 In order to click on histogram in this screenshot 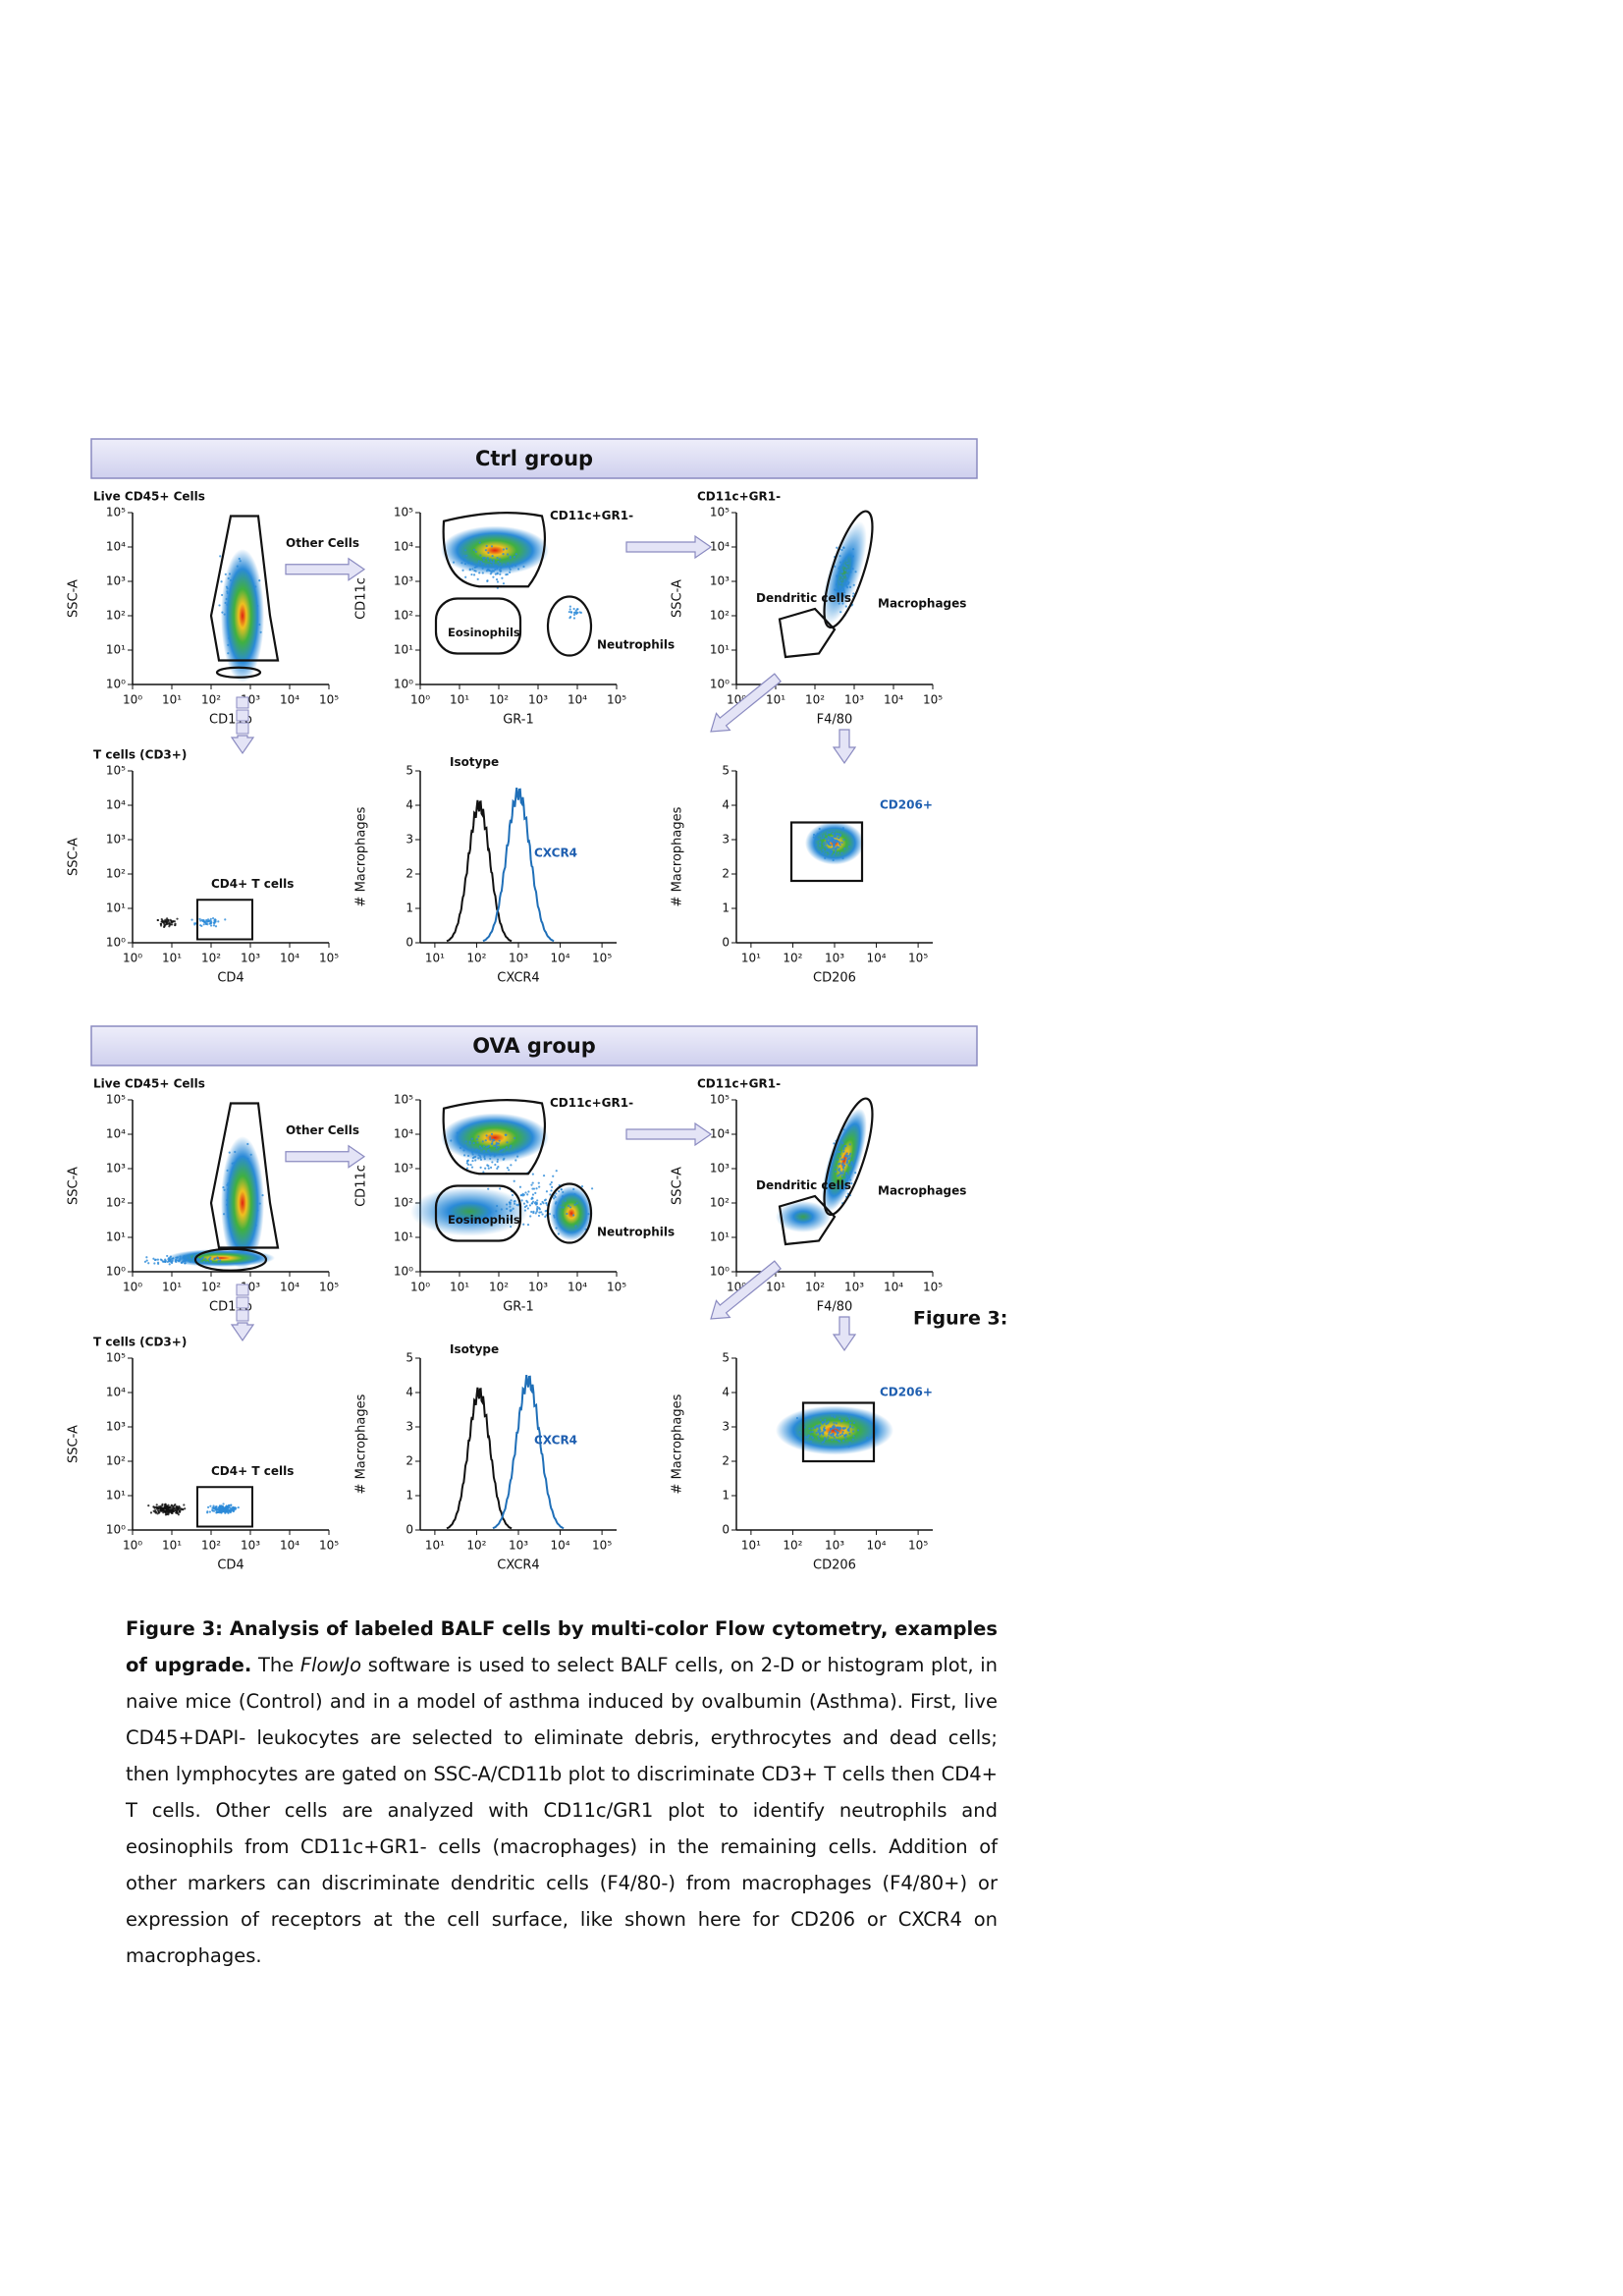, I will do `click(479, 871)`.